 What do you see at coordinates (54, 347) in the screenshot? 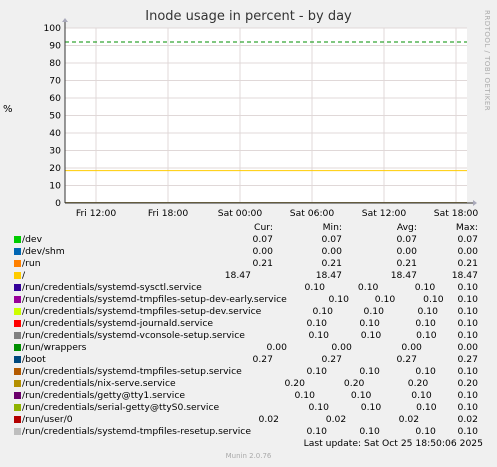
I see `legend-series-name: /run/wrappers` at bounding box center [54, 347].